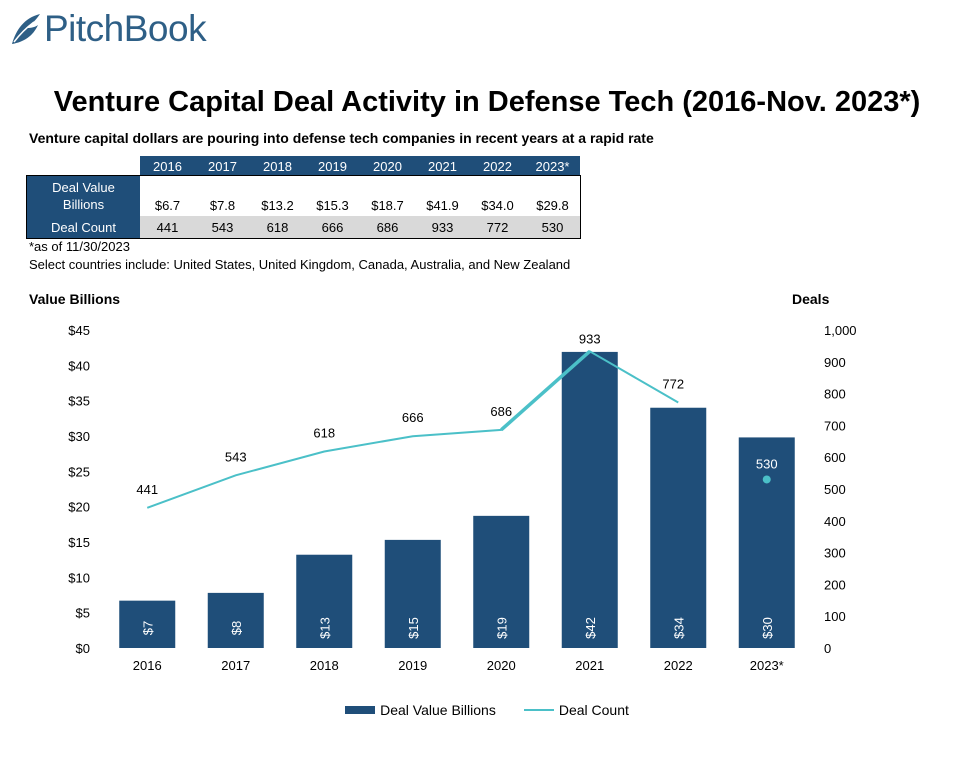  What do you see at coordinates (235, 665) in the screenshot?
I see `x-axis-tick-label: 2017` at bounding box center [235, 665].